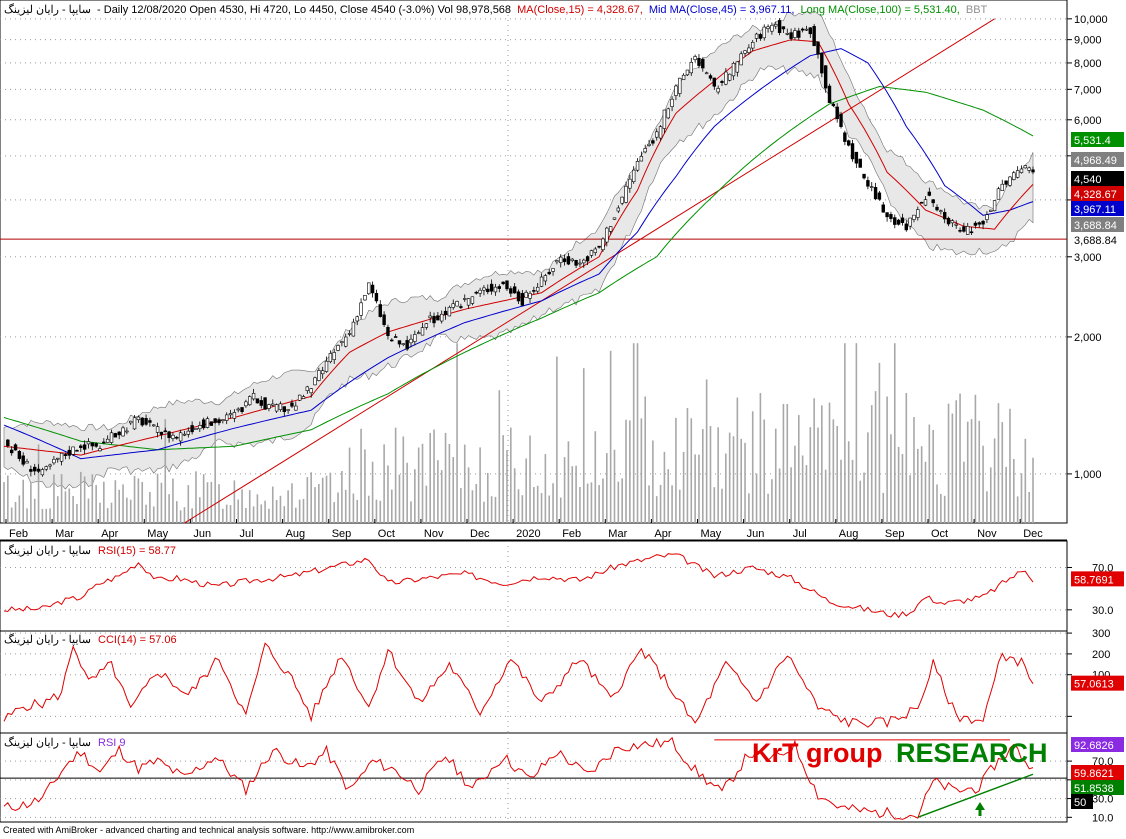 Image resolution: width=1126 pixels, height=839 pixels. I want to click on y-tick-label: 2,000, so click(1088, 338).